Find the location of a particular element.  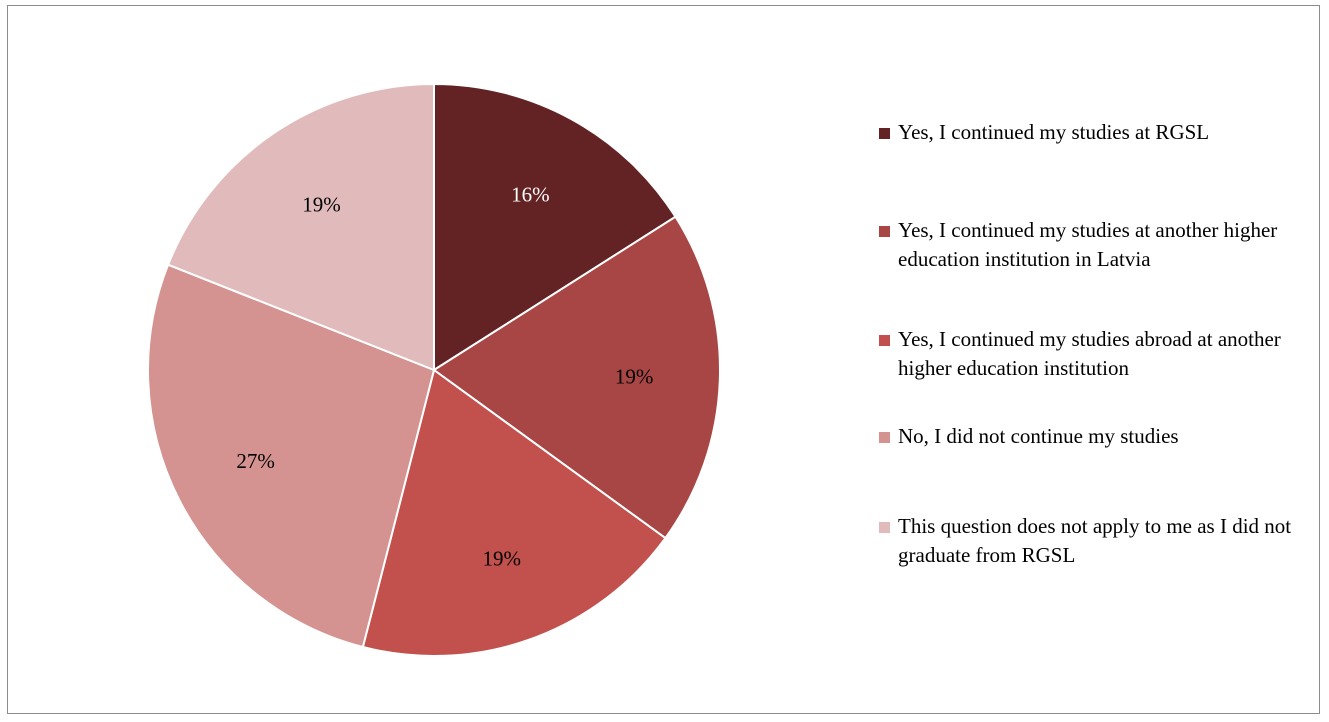

legend-label-4: No, I did not continue my studies is located at coordinates (1038, 436).